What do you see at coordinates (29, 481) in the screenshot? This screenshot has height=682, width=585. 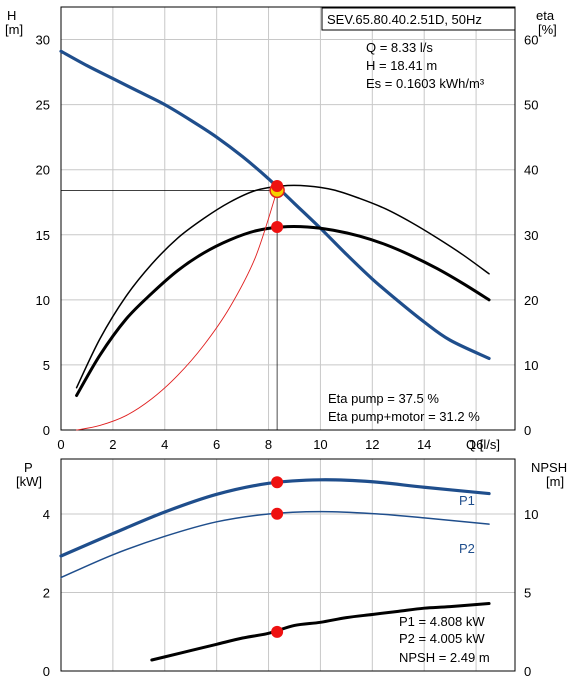 I see `bottom-left-axis-unit-2: [kW]` at bounding box center [29, 481].